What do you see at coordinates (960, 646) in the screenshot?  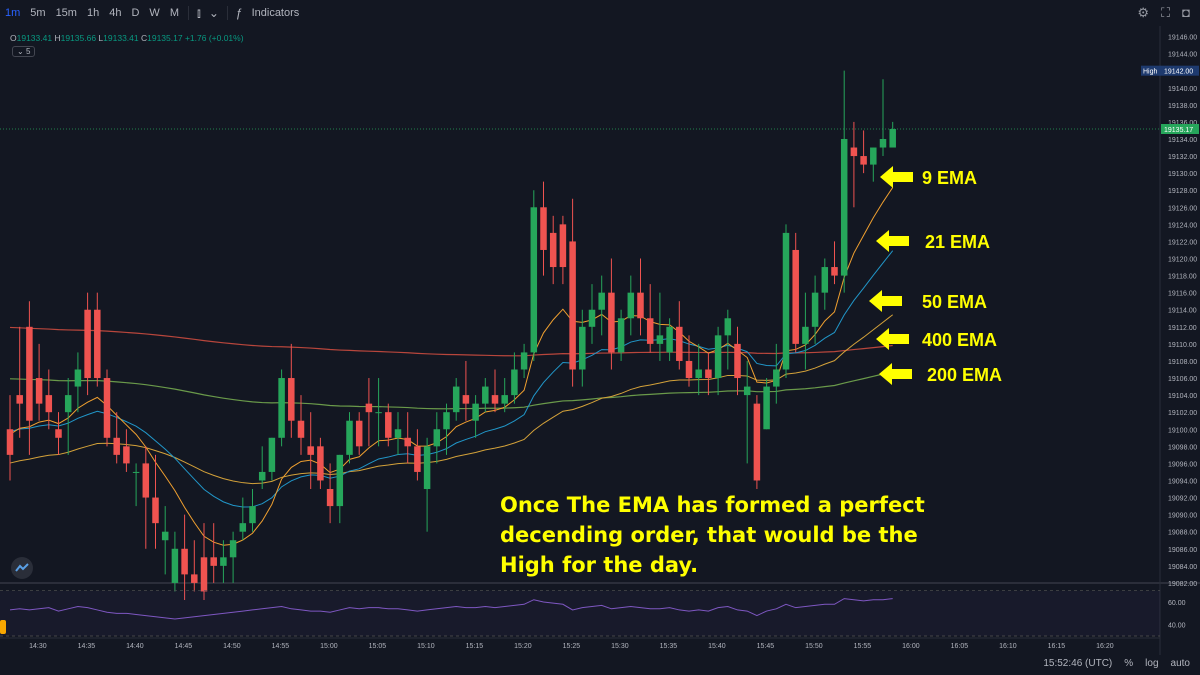 I see `time-tick: 16:05` at bounding box center [960, 646].